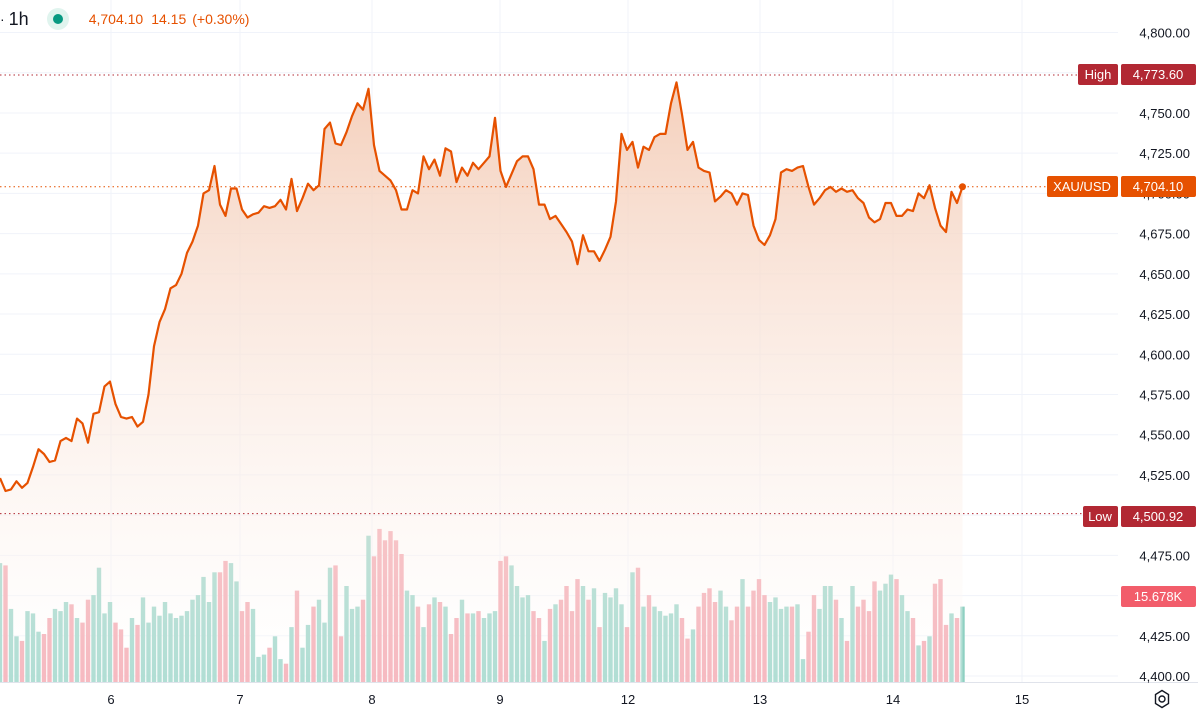 The width and height of the screenshot is (1198, 715). Describe the element at coordinates (1164, 314) in the screenshot. I see `price-tick-label: 4,625.00` at that location.